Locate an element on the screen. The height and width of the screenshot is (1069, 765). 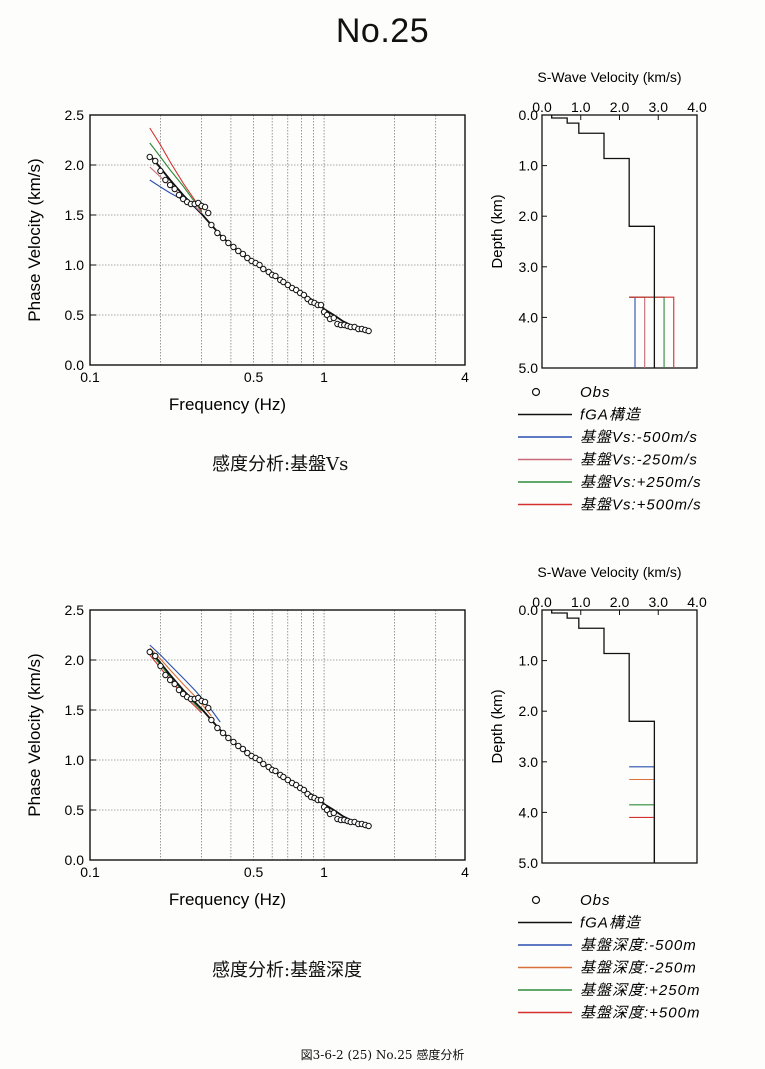
fga-profile is located at coordinates (603, 736).